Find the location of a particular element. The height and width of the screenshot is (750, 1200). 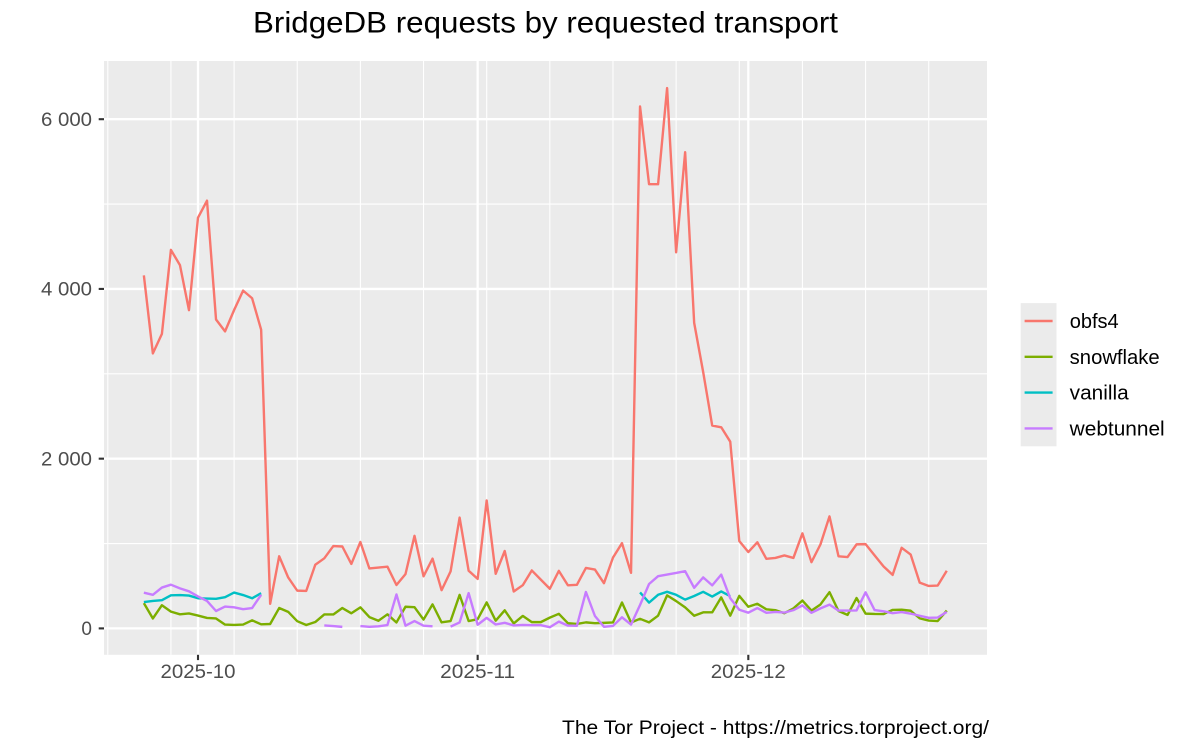

svg-text: 2 000 is located at coordinates (66, 459).